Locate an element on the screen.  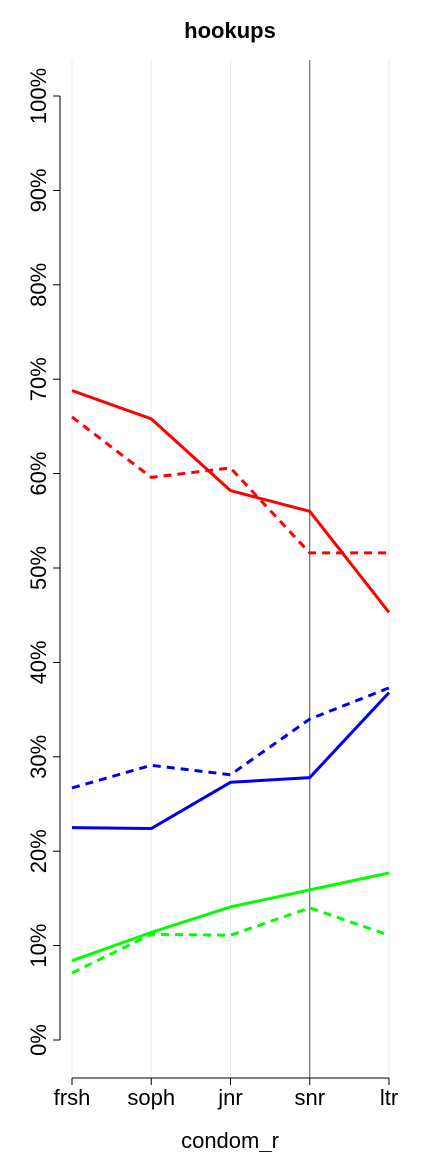
x-axis: frsh soph jnr snr ltr is located at coordinates (226, 1093).